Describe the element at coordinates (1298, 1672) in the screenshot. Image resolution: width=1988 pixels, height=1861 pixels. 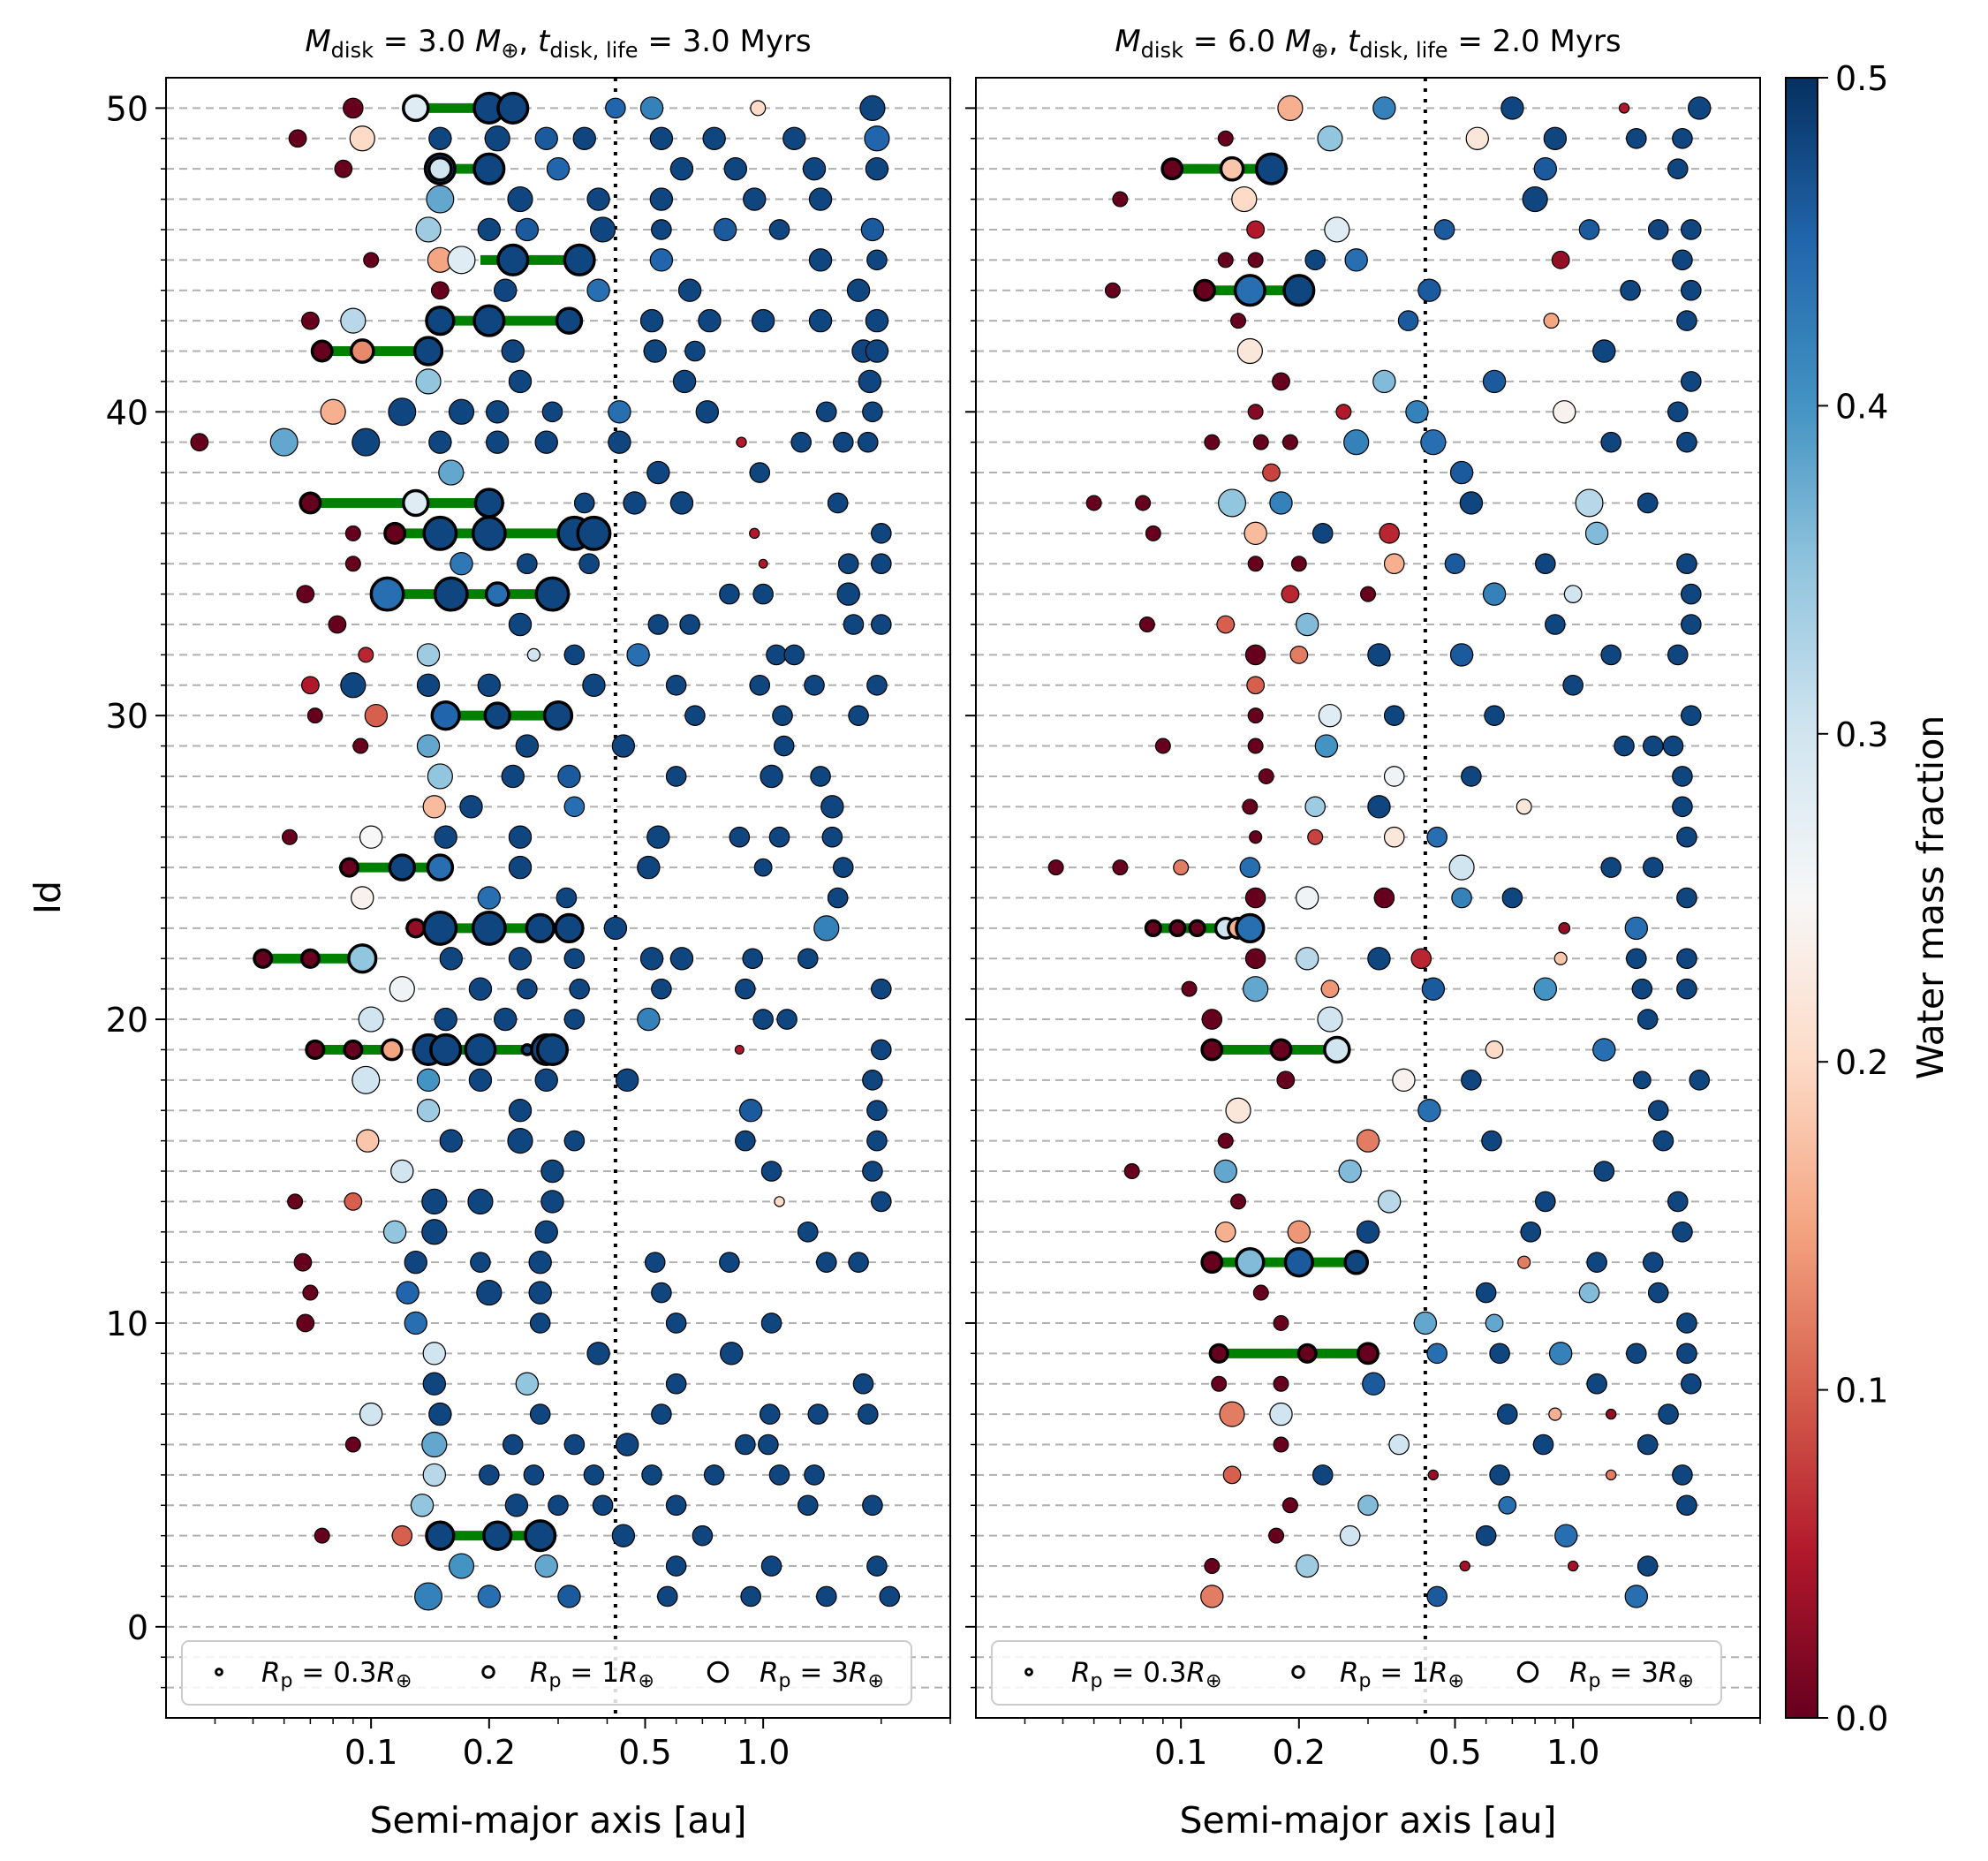
I see `legend-marker` at that location.